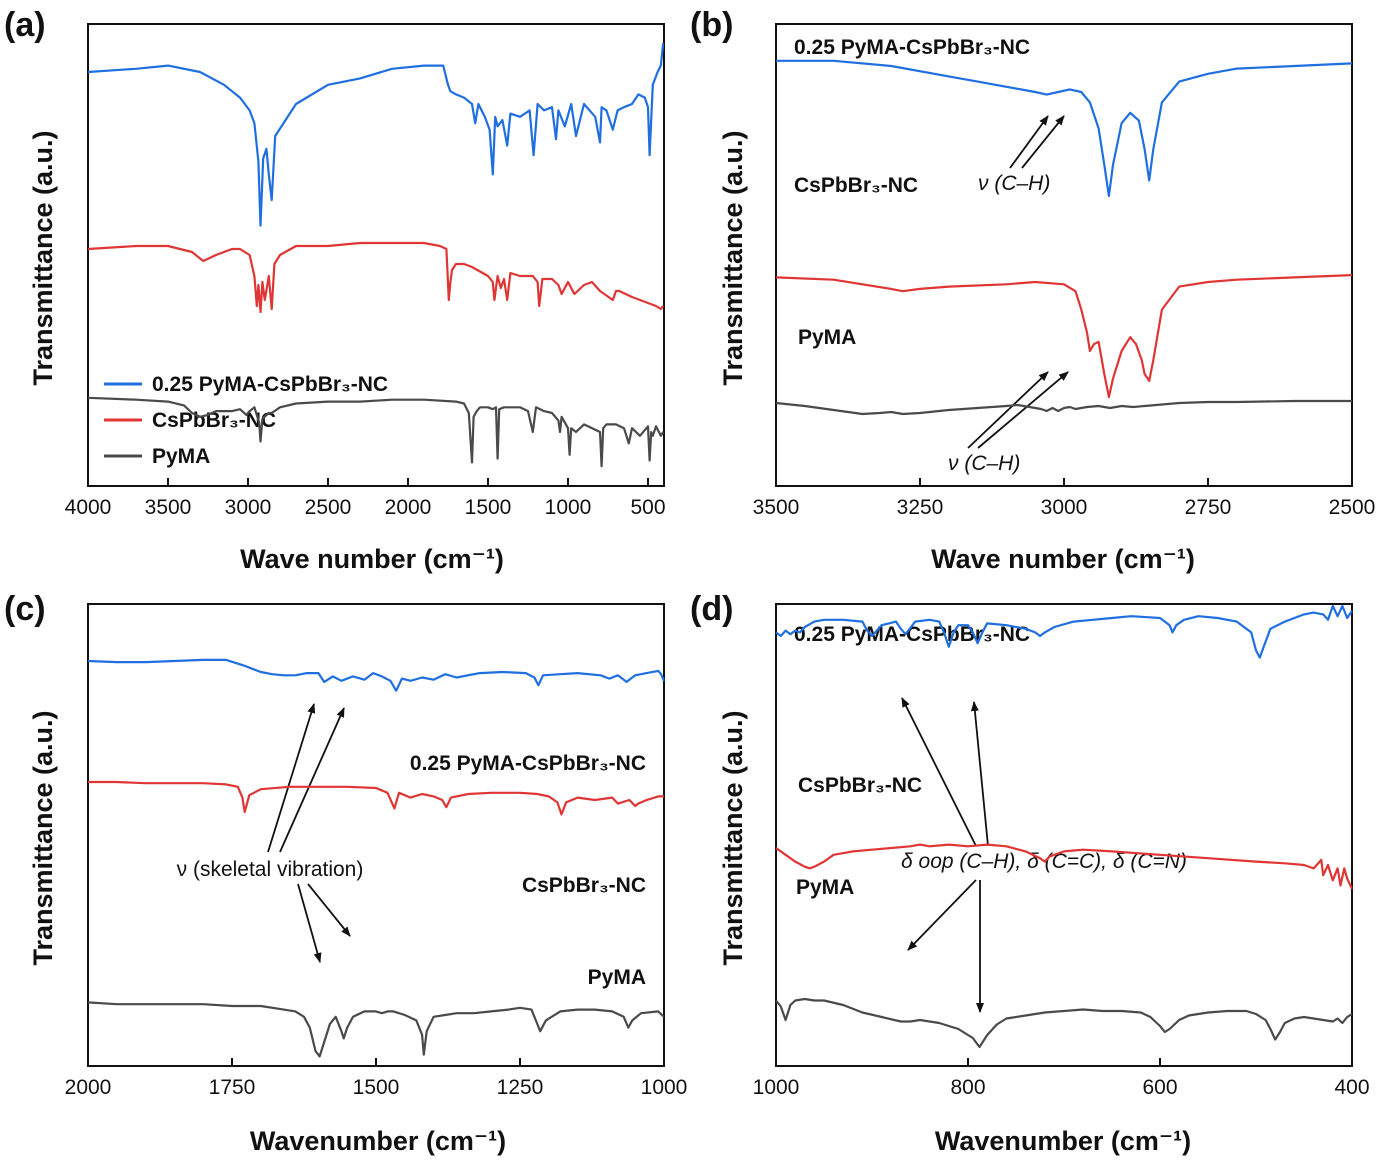 The image size is (1384, 1160). I want to click on series-label-gray: PyMA, so click(827, 337).